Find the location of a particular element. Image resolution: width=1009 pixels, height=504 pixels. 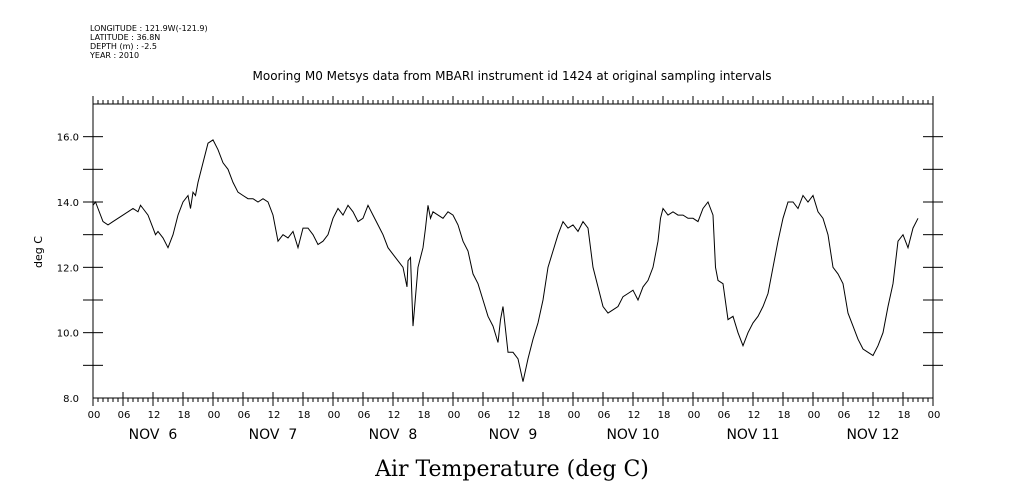

day-label: NOV 6 is located at coordinates (153, 435).